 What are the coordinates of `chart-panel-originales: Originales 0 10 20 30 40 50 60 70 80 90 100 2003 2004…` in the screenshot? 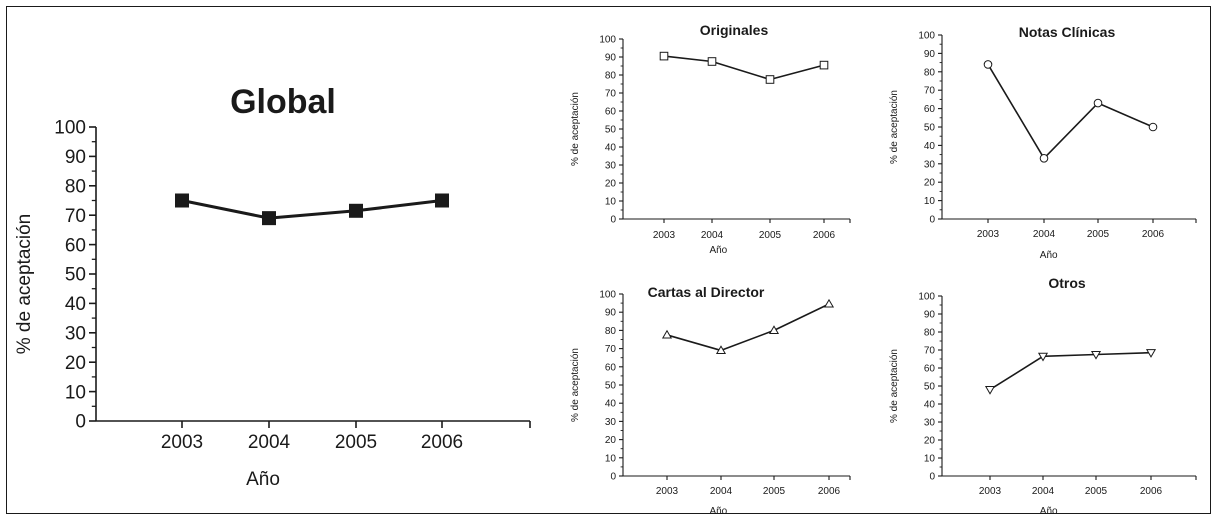 It's located at (710, 139).